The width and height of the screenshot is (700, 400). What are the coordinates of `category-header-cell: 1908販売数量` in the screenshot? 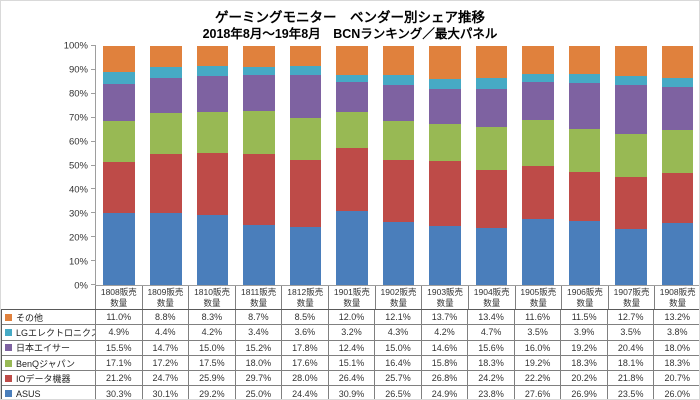 It's located at (676, 297).